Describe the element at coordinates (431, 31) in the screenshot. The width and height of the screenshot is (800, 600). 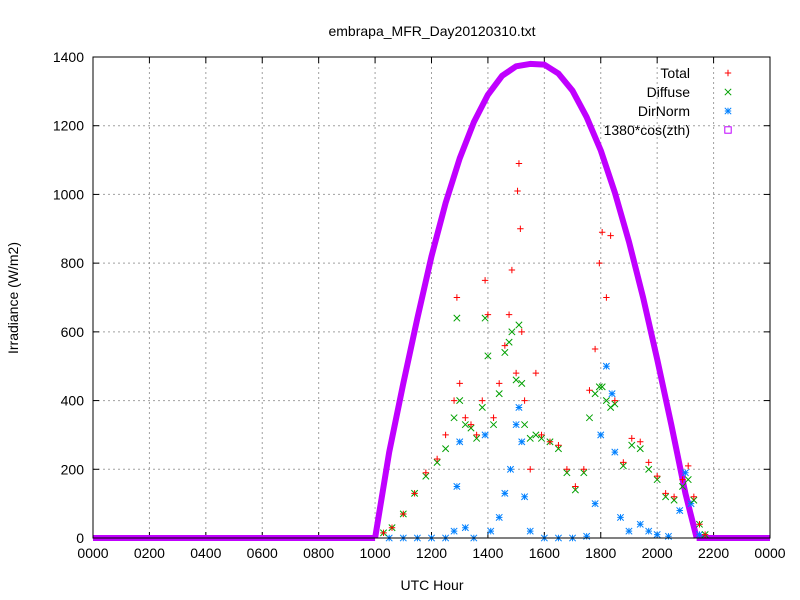
I see `chart-title: embrapa_MFR_Day20120310.txt` at that location.